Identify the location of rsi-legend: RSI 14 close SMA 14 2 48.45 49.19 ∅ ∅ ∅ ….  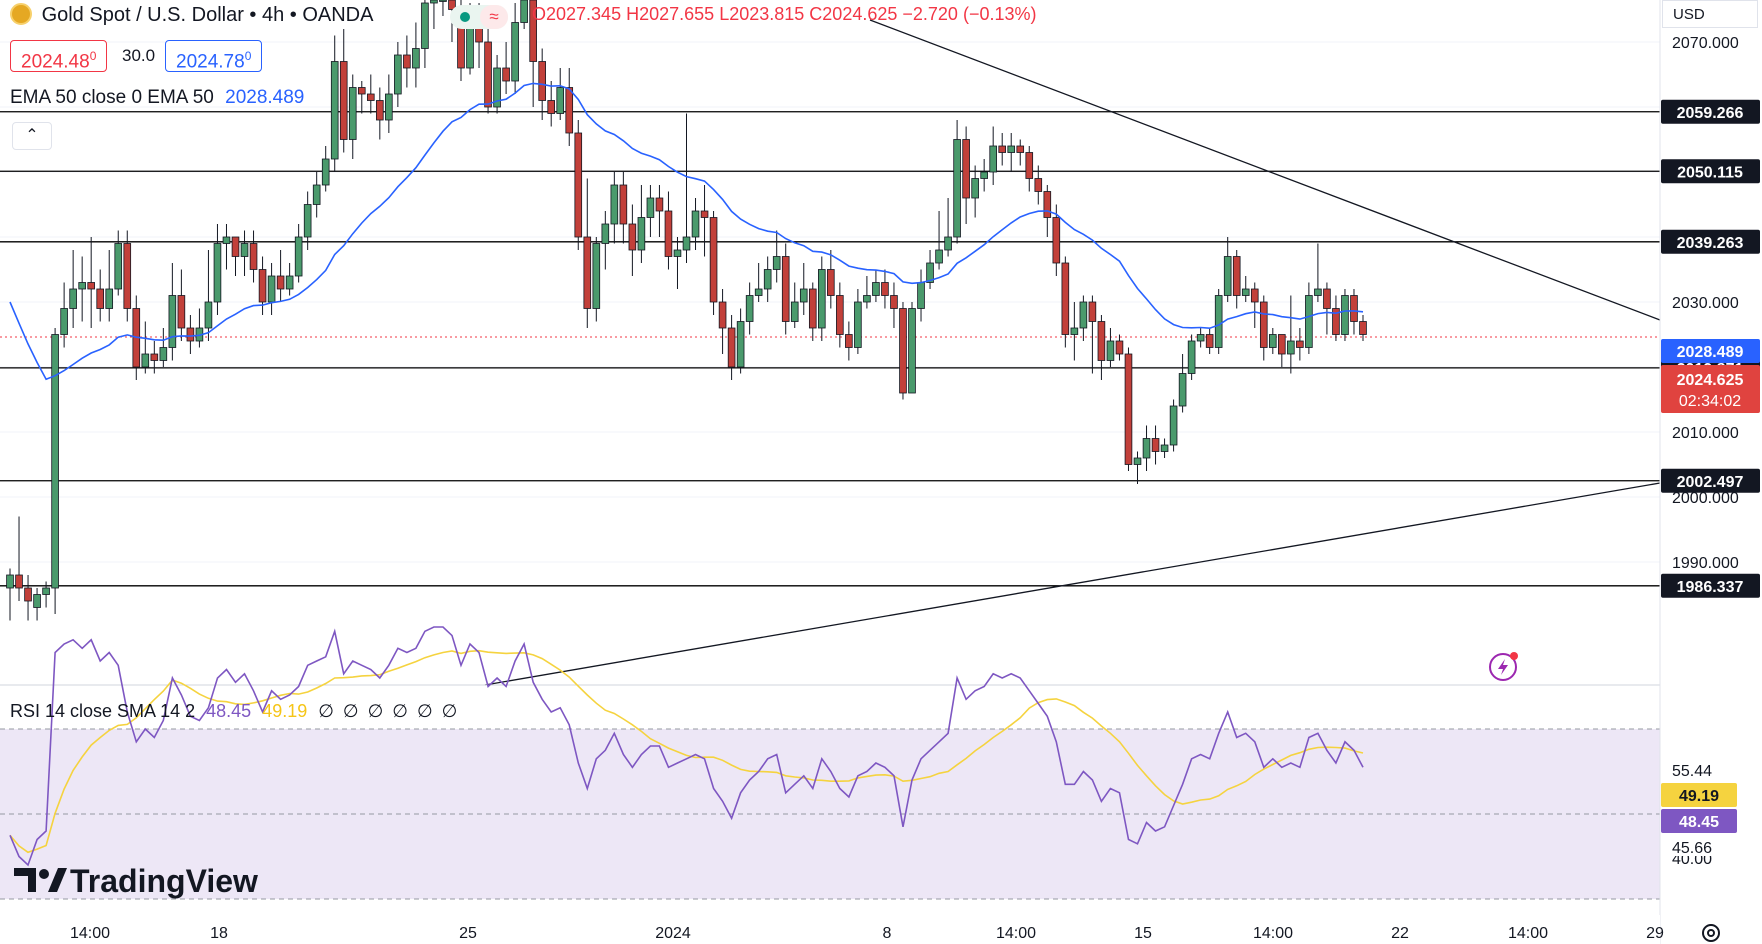
(234, 711).